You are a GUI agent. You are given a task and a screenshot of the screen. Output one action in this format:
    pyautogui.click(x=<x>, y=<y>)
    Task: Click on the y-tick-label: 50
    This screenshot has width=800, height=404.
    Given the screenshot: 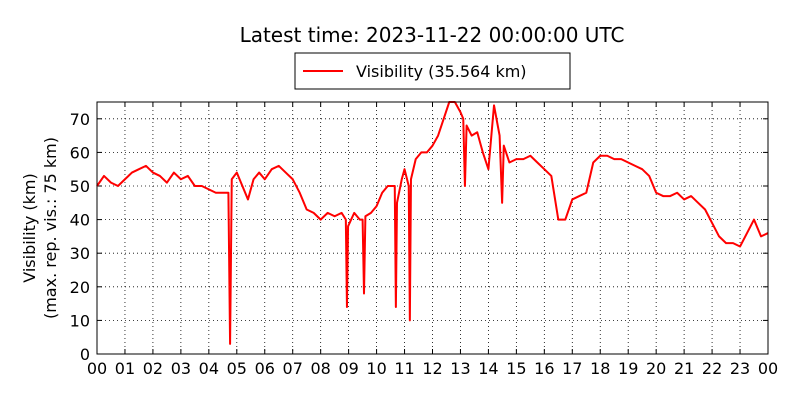 What is the action you would take?
    pyautogui.click(x=80, y=186)
    